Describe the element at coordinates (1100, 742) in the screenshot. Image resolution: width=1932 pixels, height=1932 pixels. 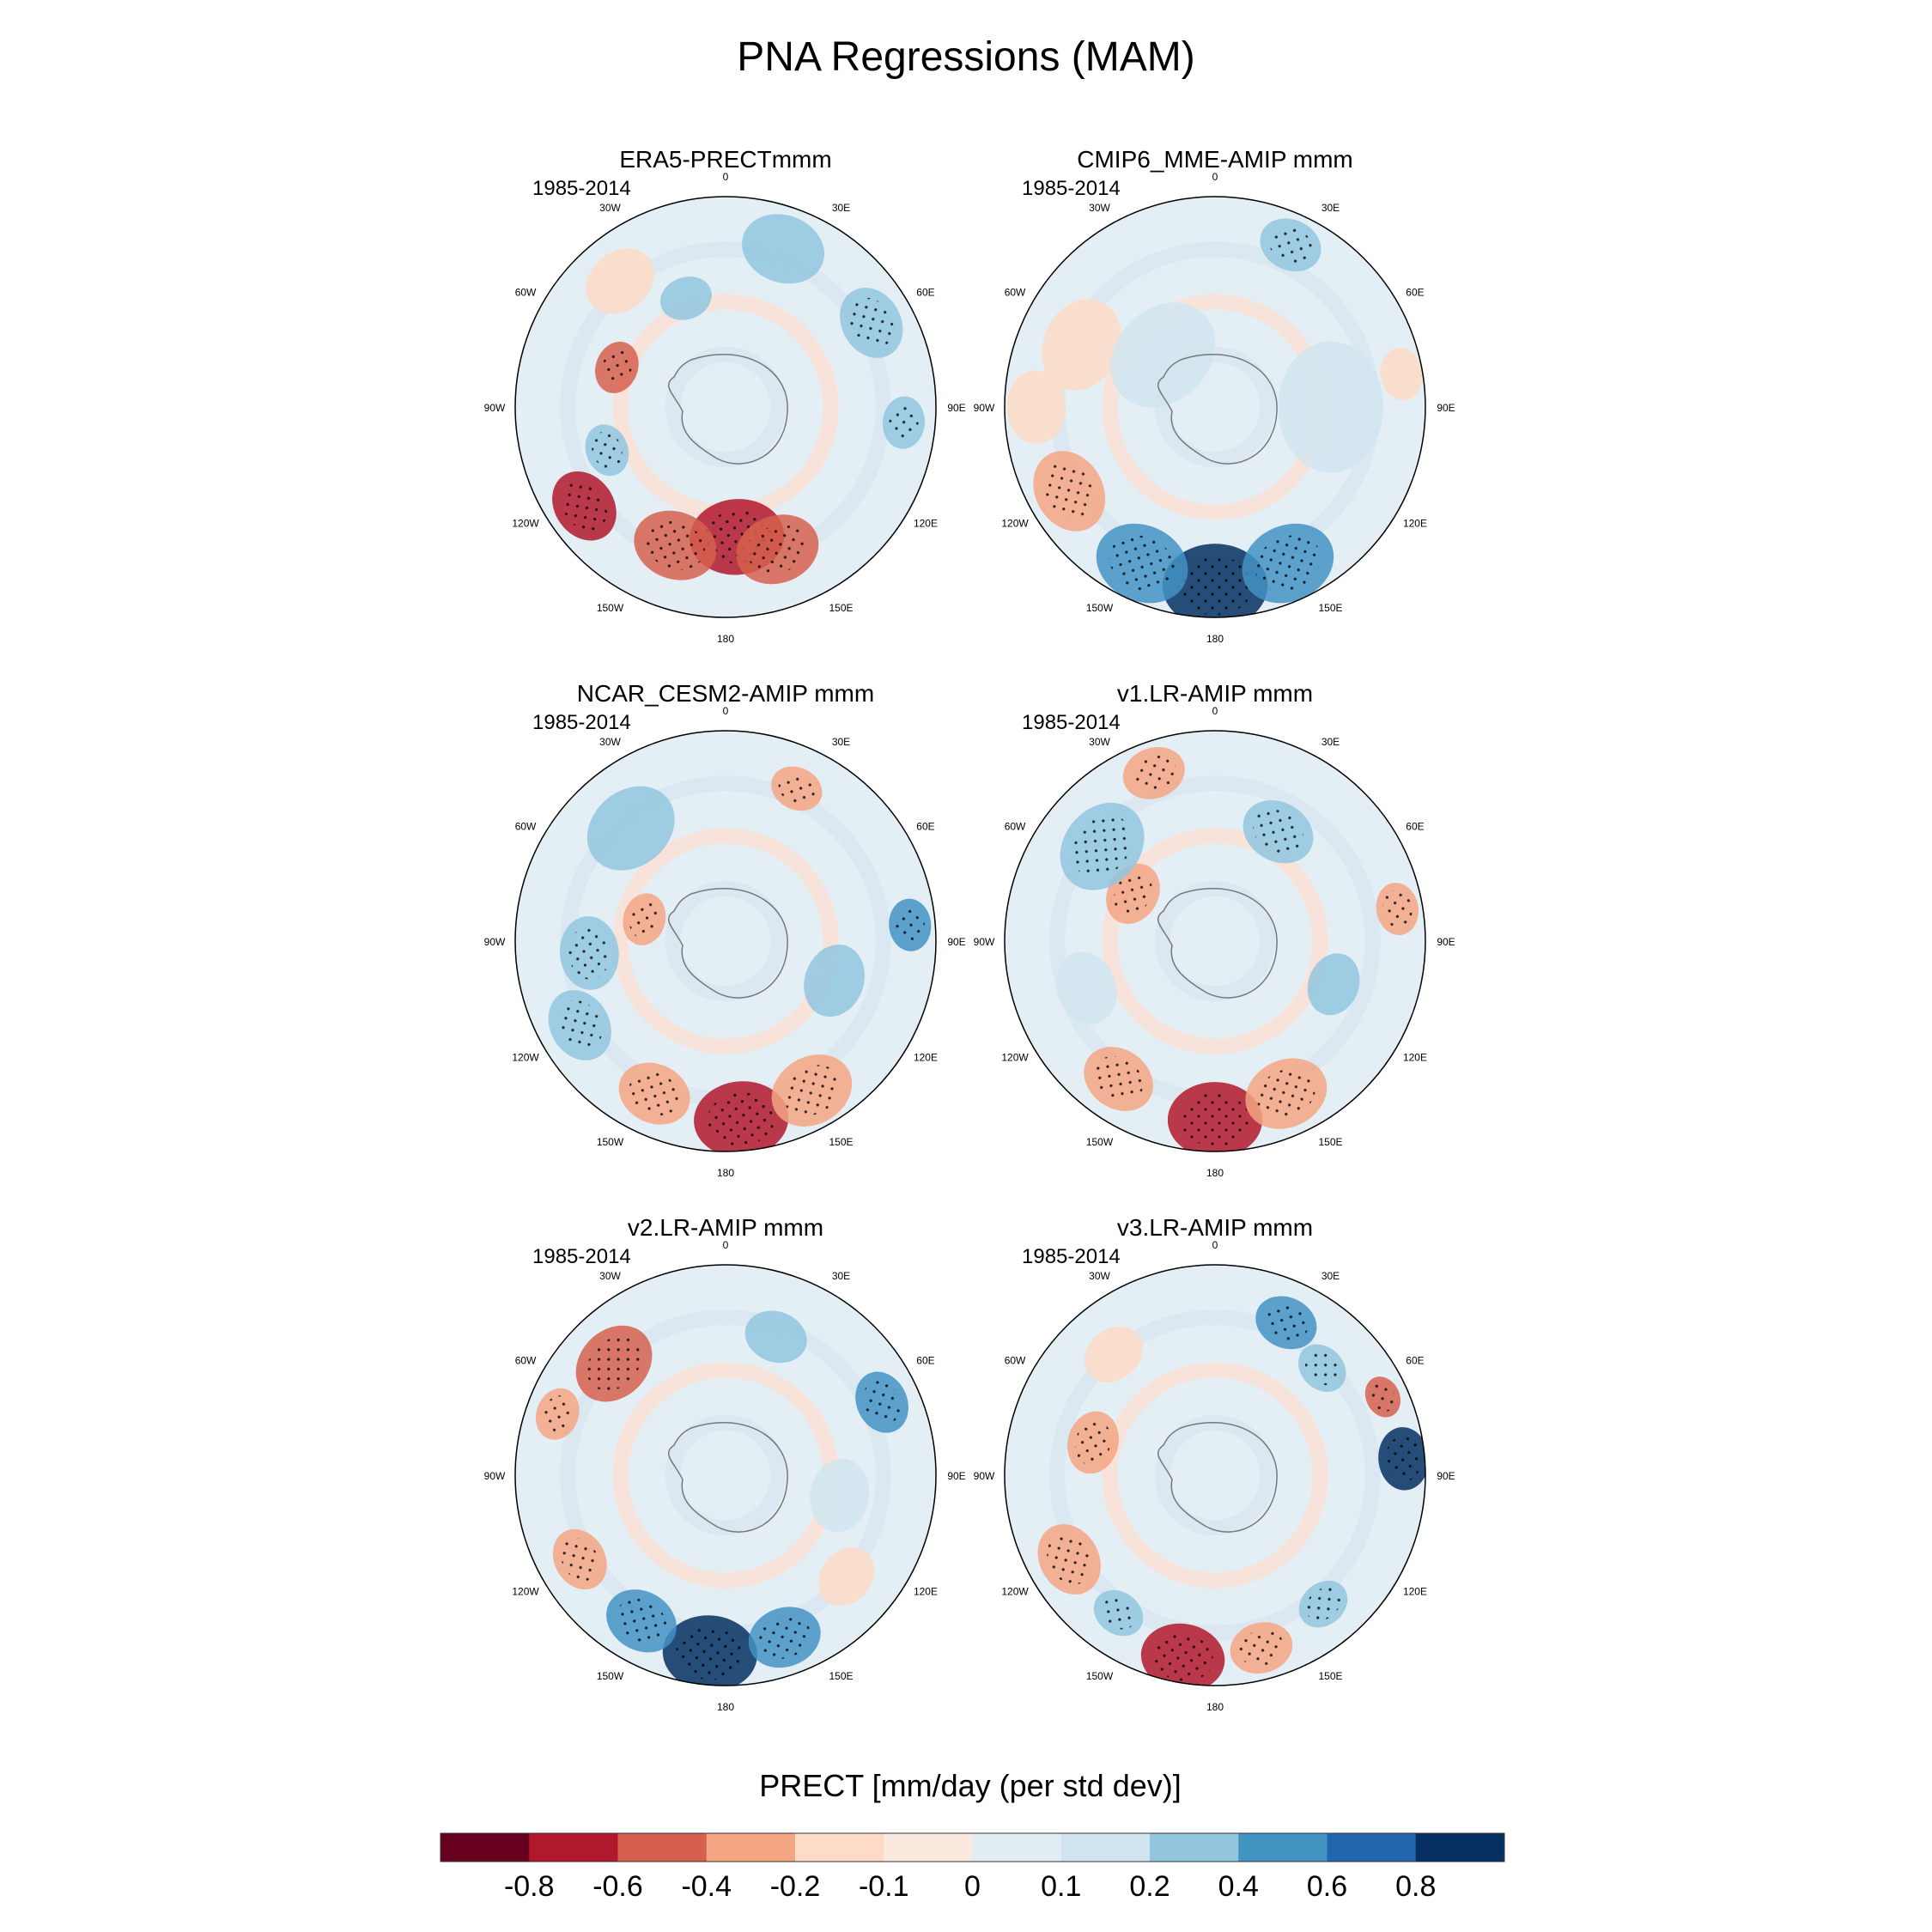
I see `longitude-label: 30W` at that location.